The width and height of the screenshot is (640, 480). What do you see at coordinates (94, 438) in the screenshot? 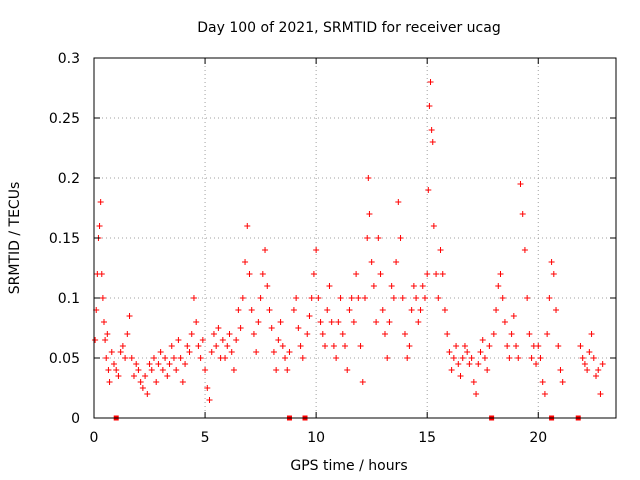
I see `x-tick-label: 0` at bounding box center [94, 438].